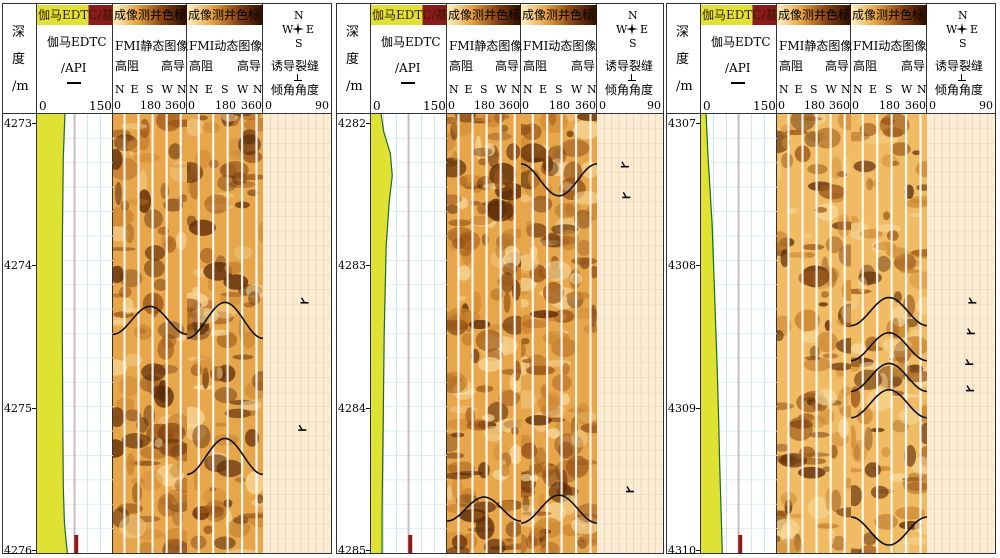 Image resolution: width=1000 pixels, height=558 pixels. Describe the element at coordinates (922, 89) in the screenshot. I see `azimuth-label: N` at that location.